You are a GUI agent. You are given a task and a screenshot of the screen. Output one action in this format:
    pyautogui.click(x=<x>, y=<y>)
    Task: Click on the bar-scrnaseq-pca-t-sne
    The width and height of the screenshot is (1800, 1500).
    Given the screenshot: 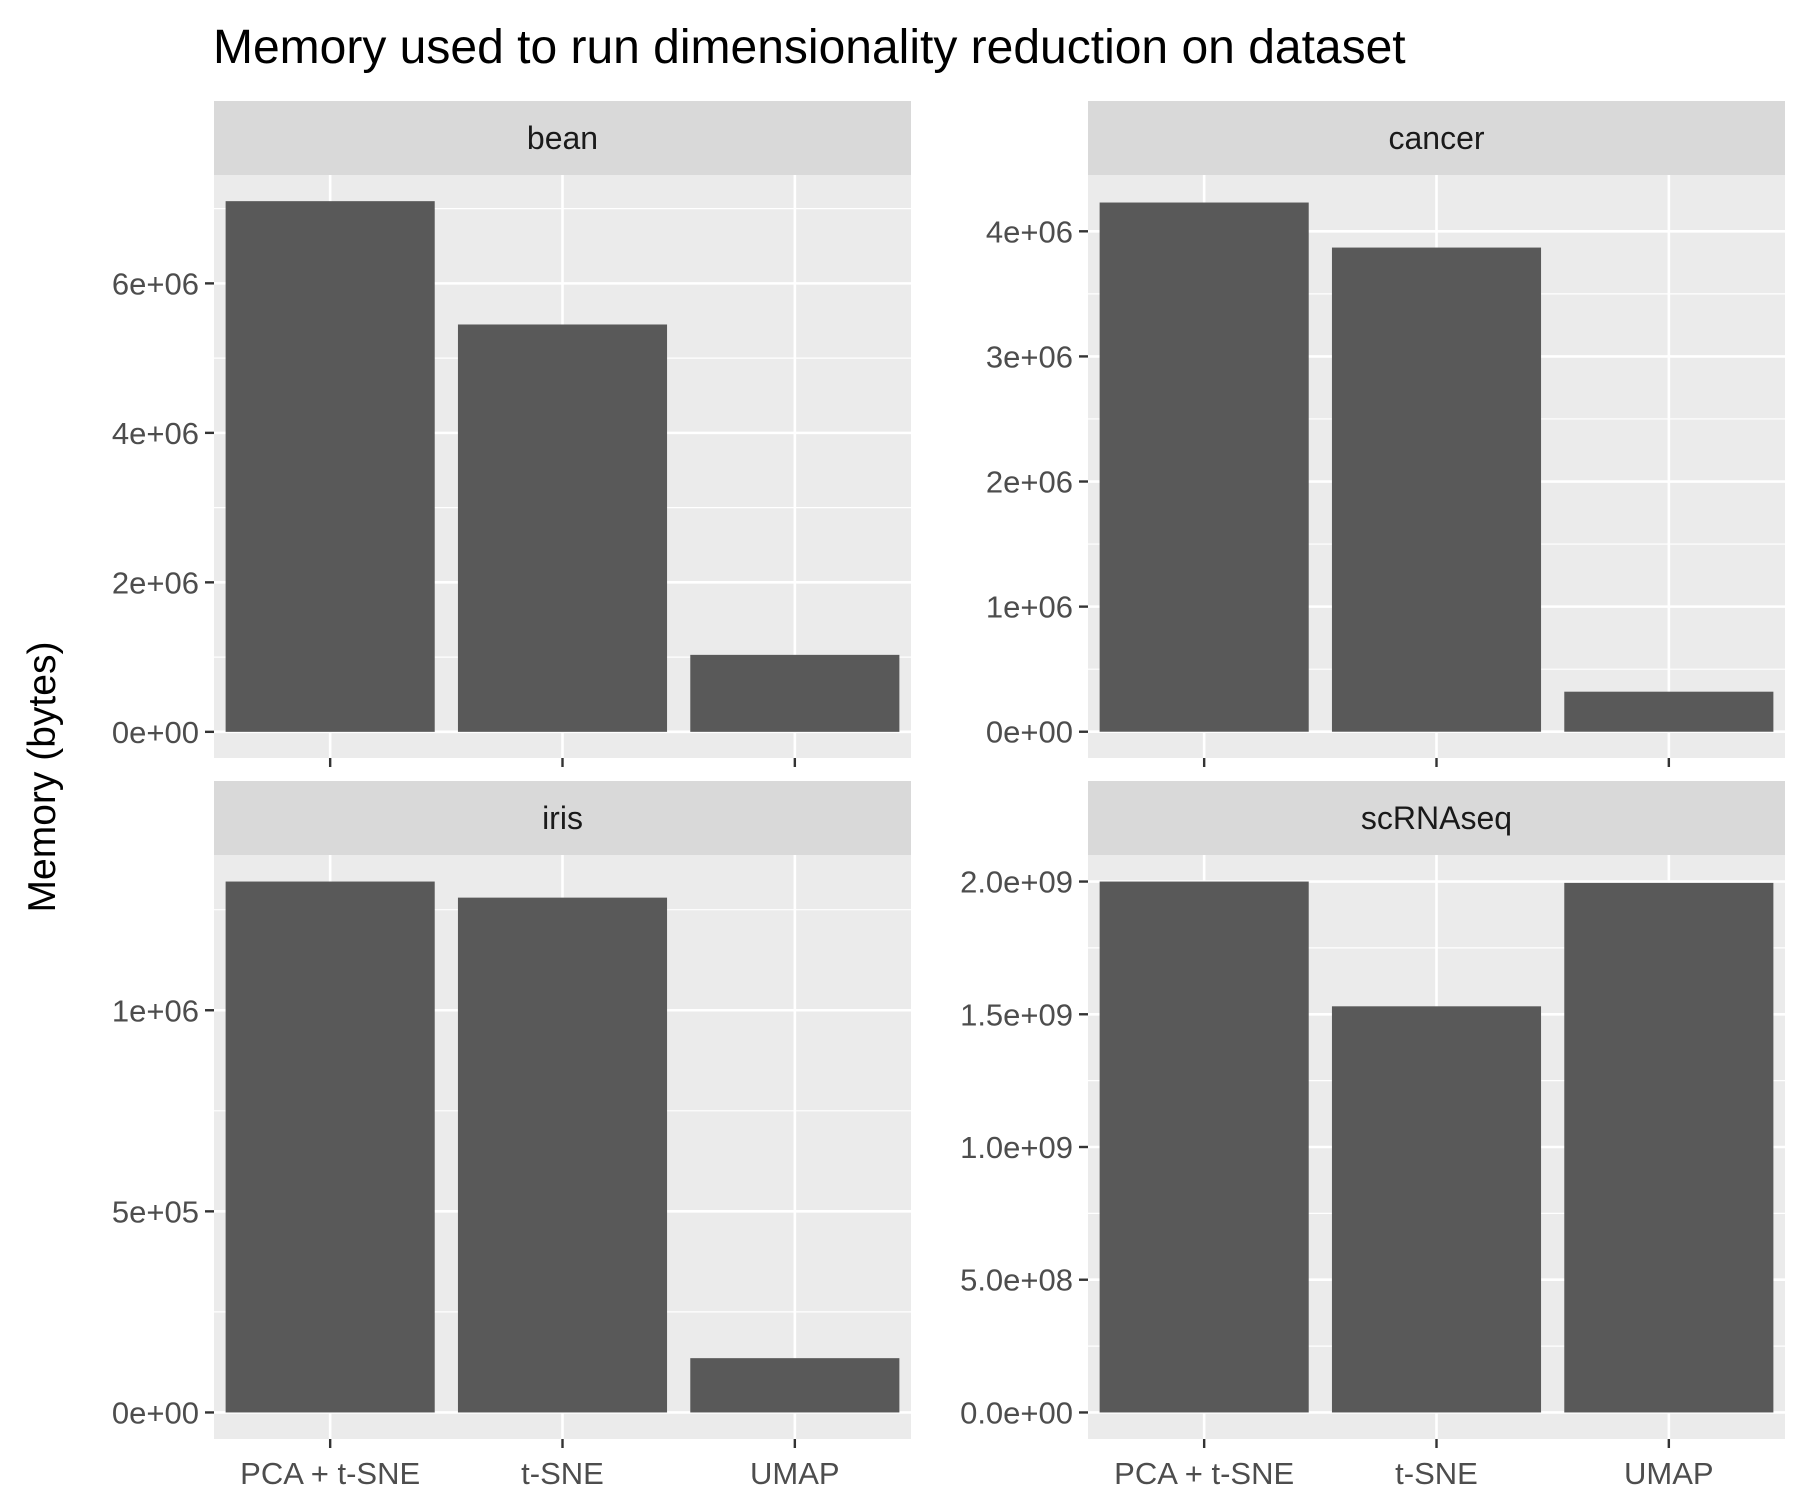 What is the action you would take?
    pyautogui.click(x=1204, y=1147)
    